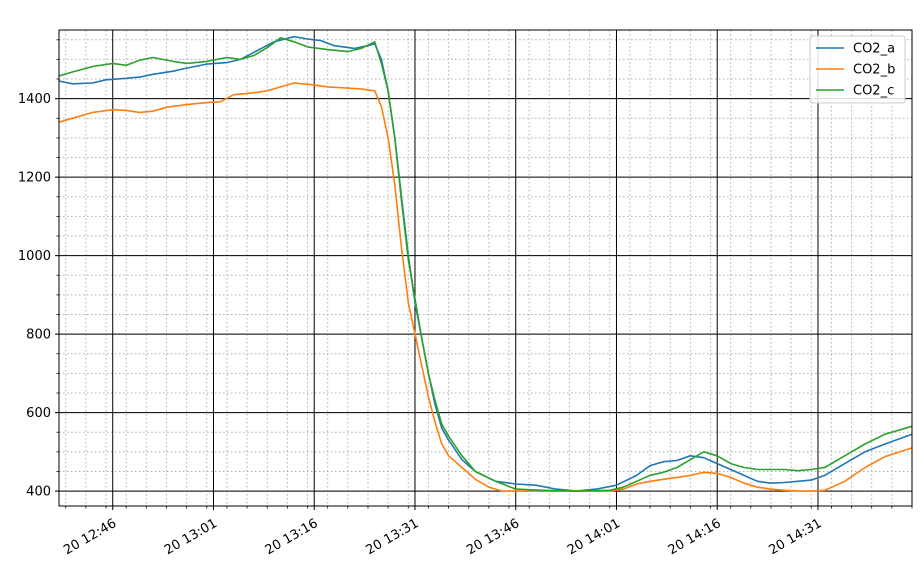 The image size is (924, 562). Describe the element at coordinates (38, 269) in the screenshot. I see `y-axis: 400 600 800 1000 1200 1400` at that location.